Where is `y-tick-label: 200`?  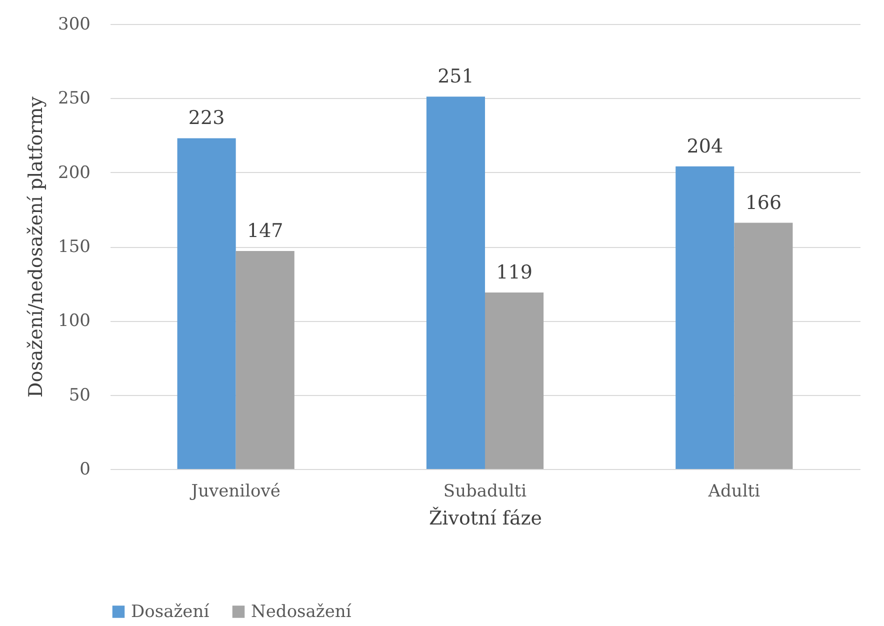 y-tick-label: 200 is located at coordinates (74, 172).